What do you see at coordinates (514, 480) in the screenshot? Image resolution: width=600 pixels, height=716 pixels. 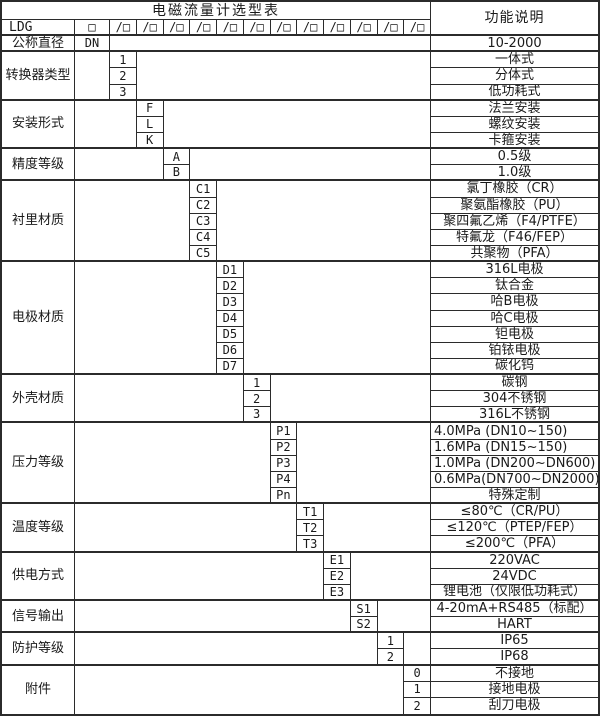 I see `desc-cell: 0.6MPa(DN700~DN2000)` at bounding box center [514, 480].